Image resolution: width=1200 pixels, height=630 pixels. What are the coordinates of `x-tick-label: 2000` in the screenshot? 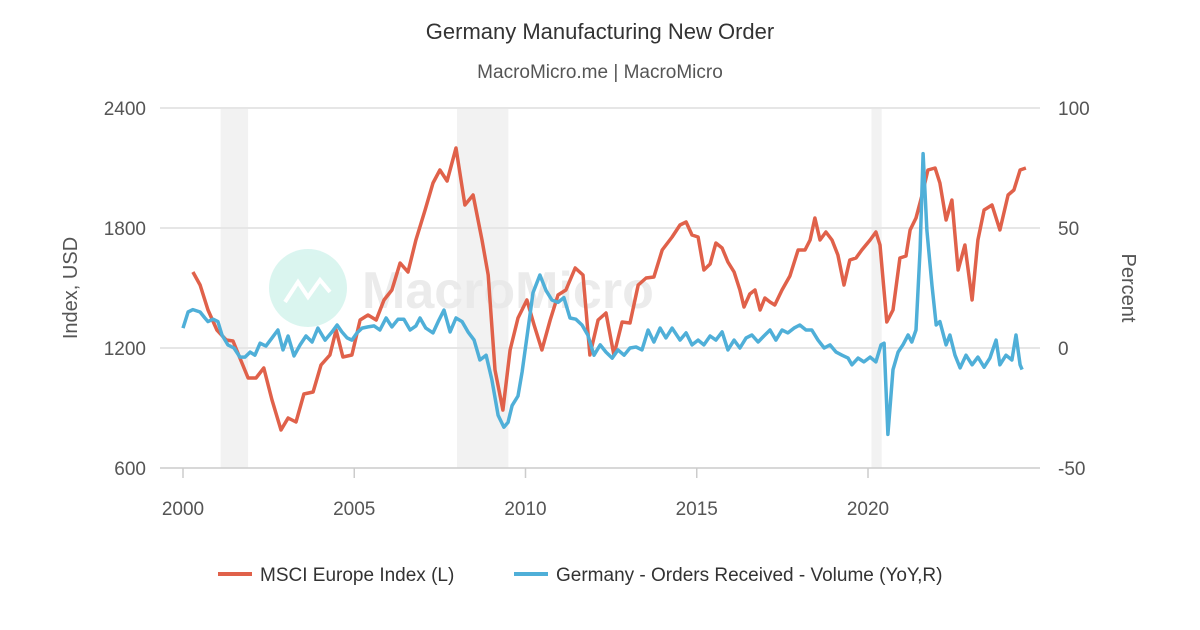 It's located at (183, 509).